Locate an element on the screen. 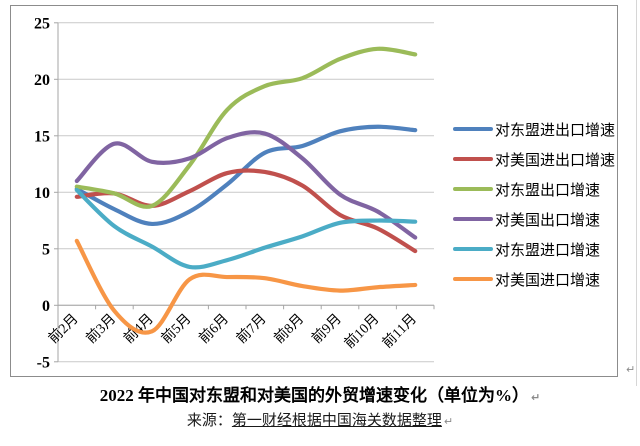 The image size is (640, 446). source-prefix: 来源： is located at coordinates (209, 421).